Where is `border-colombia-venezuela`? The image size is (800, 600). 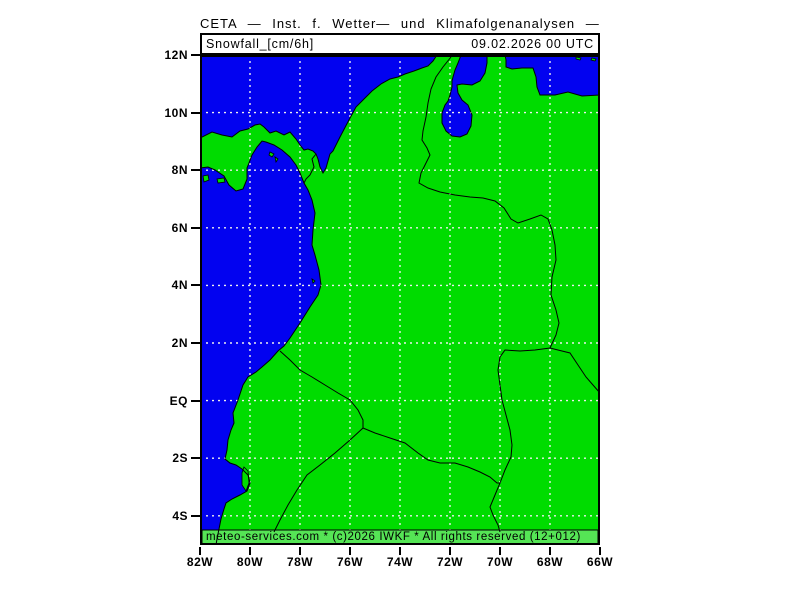 border-colombia-venezuela is located at coordinates (489, 202).